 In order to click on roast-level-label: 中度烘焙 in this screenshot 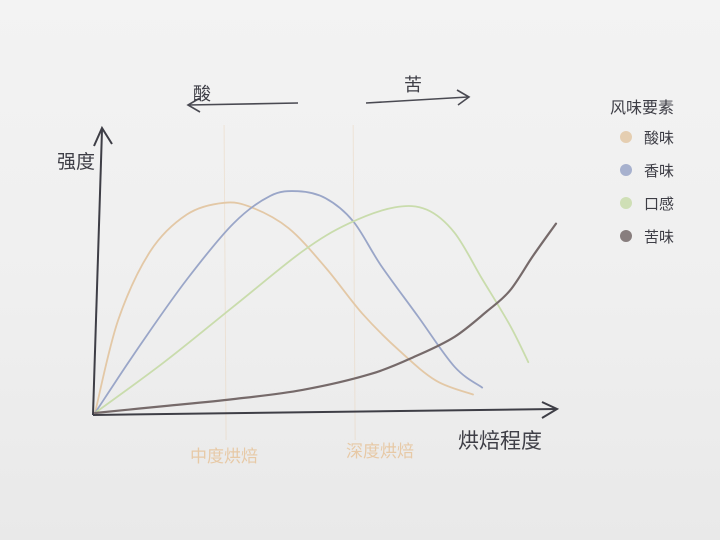, I will do `click(224, 457)`.